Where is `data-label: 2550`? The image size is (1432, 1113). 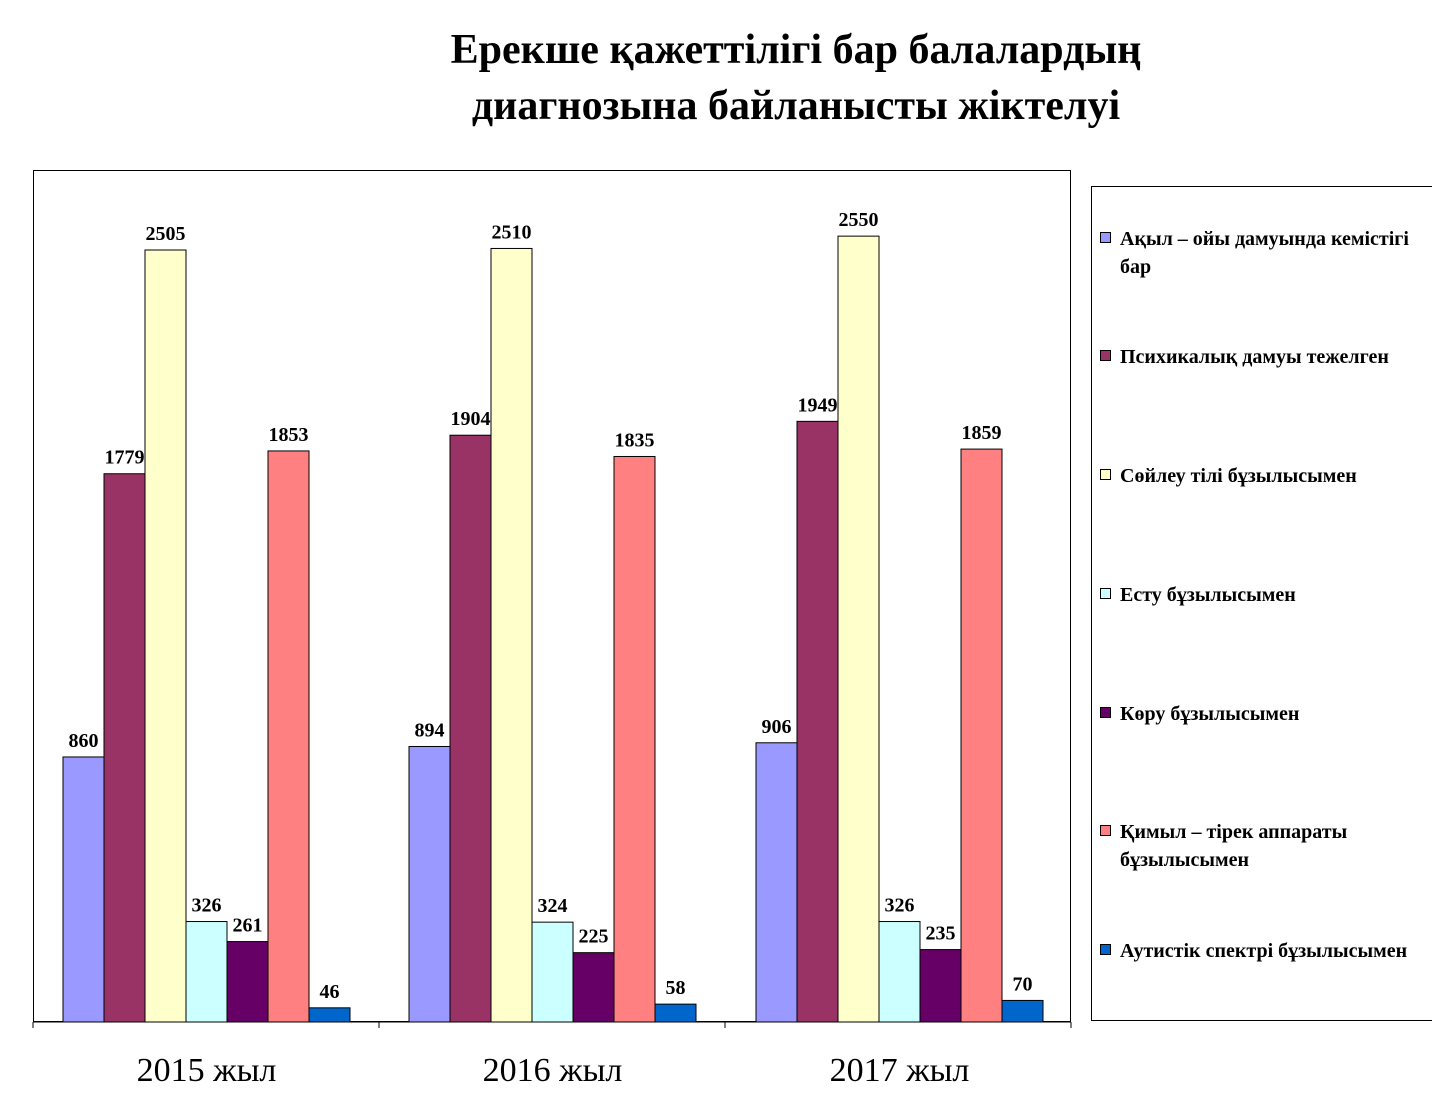 data-label: 2550 is located at coordinates (859, 220).